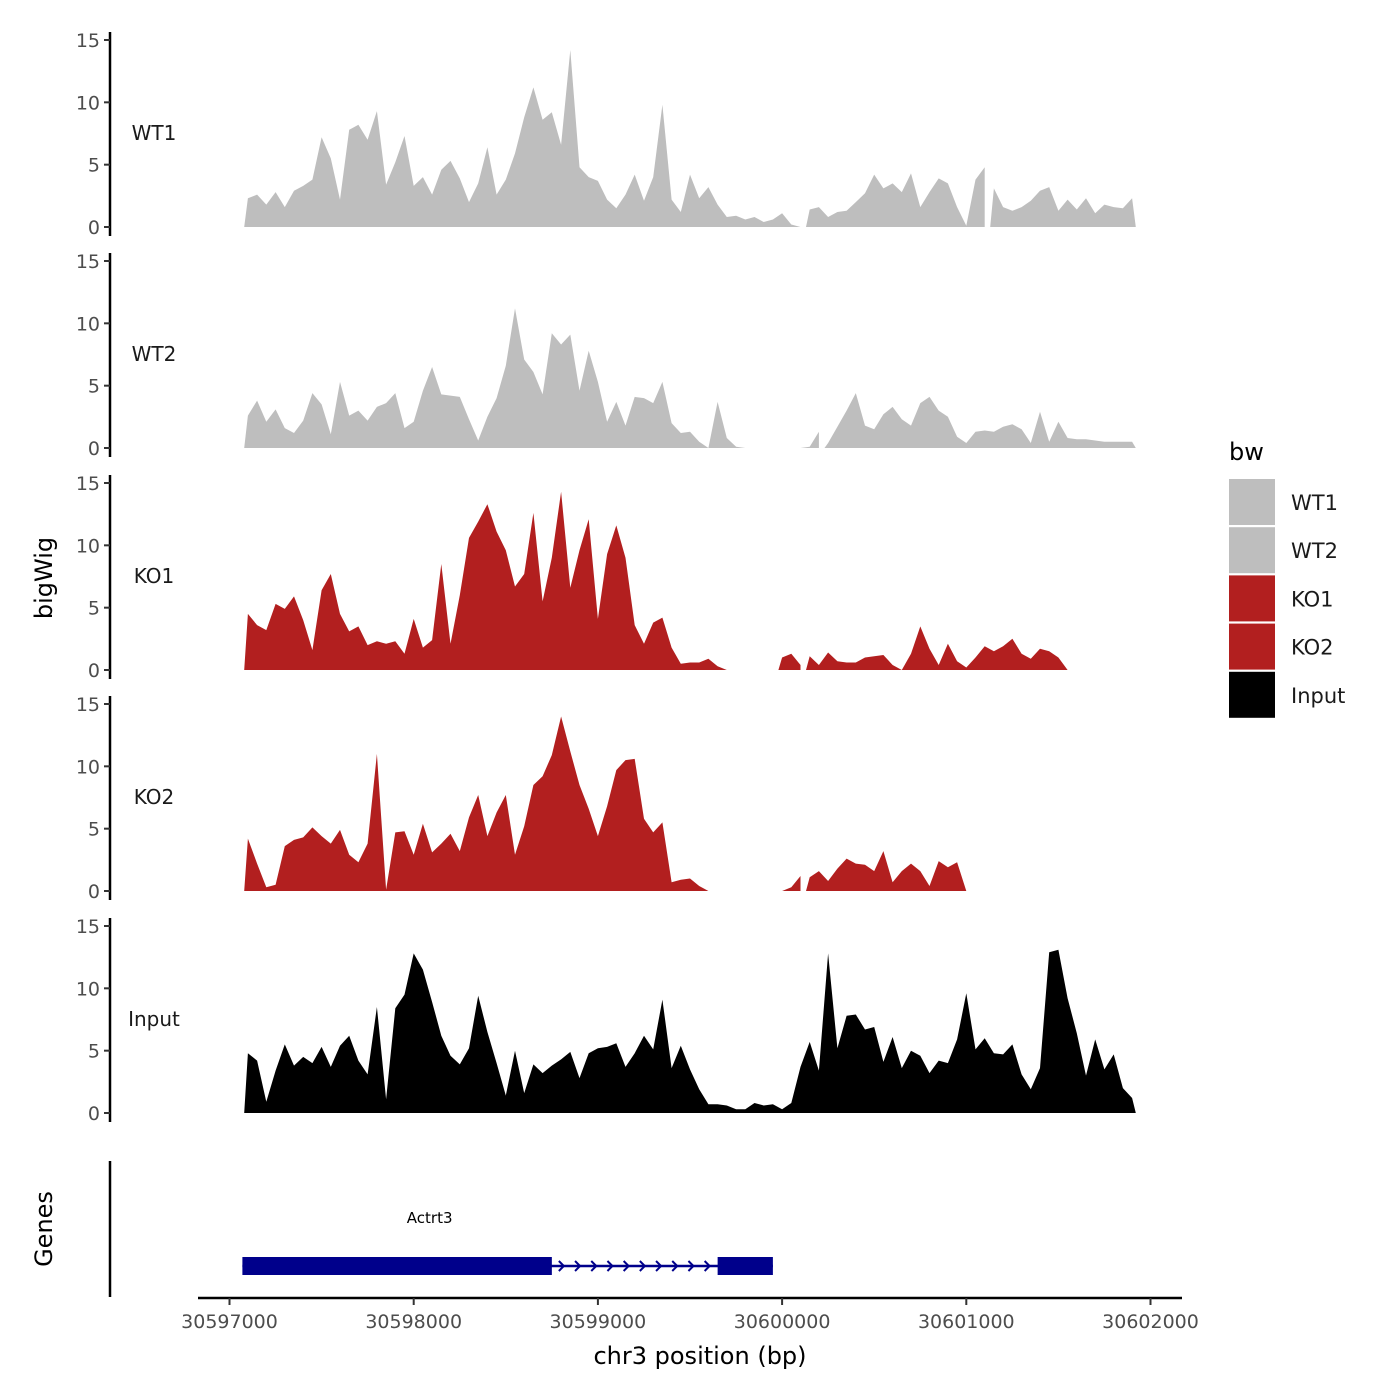 This screenshot has height=1400, width=1400. I want to click on track-label: WT1, so click(154, 133).